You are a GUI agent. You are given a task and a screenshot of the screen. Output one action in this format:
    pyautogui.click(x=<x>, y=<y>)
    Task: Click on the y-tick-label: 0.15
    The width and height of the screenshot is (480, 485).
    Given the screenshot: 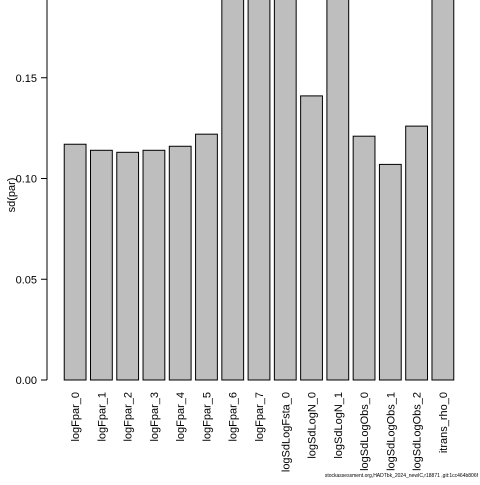 What is the action you would take?
    pyautogui.click(x=26, y=79)
    